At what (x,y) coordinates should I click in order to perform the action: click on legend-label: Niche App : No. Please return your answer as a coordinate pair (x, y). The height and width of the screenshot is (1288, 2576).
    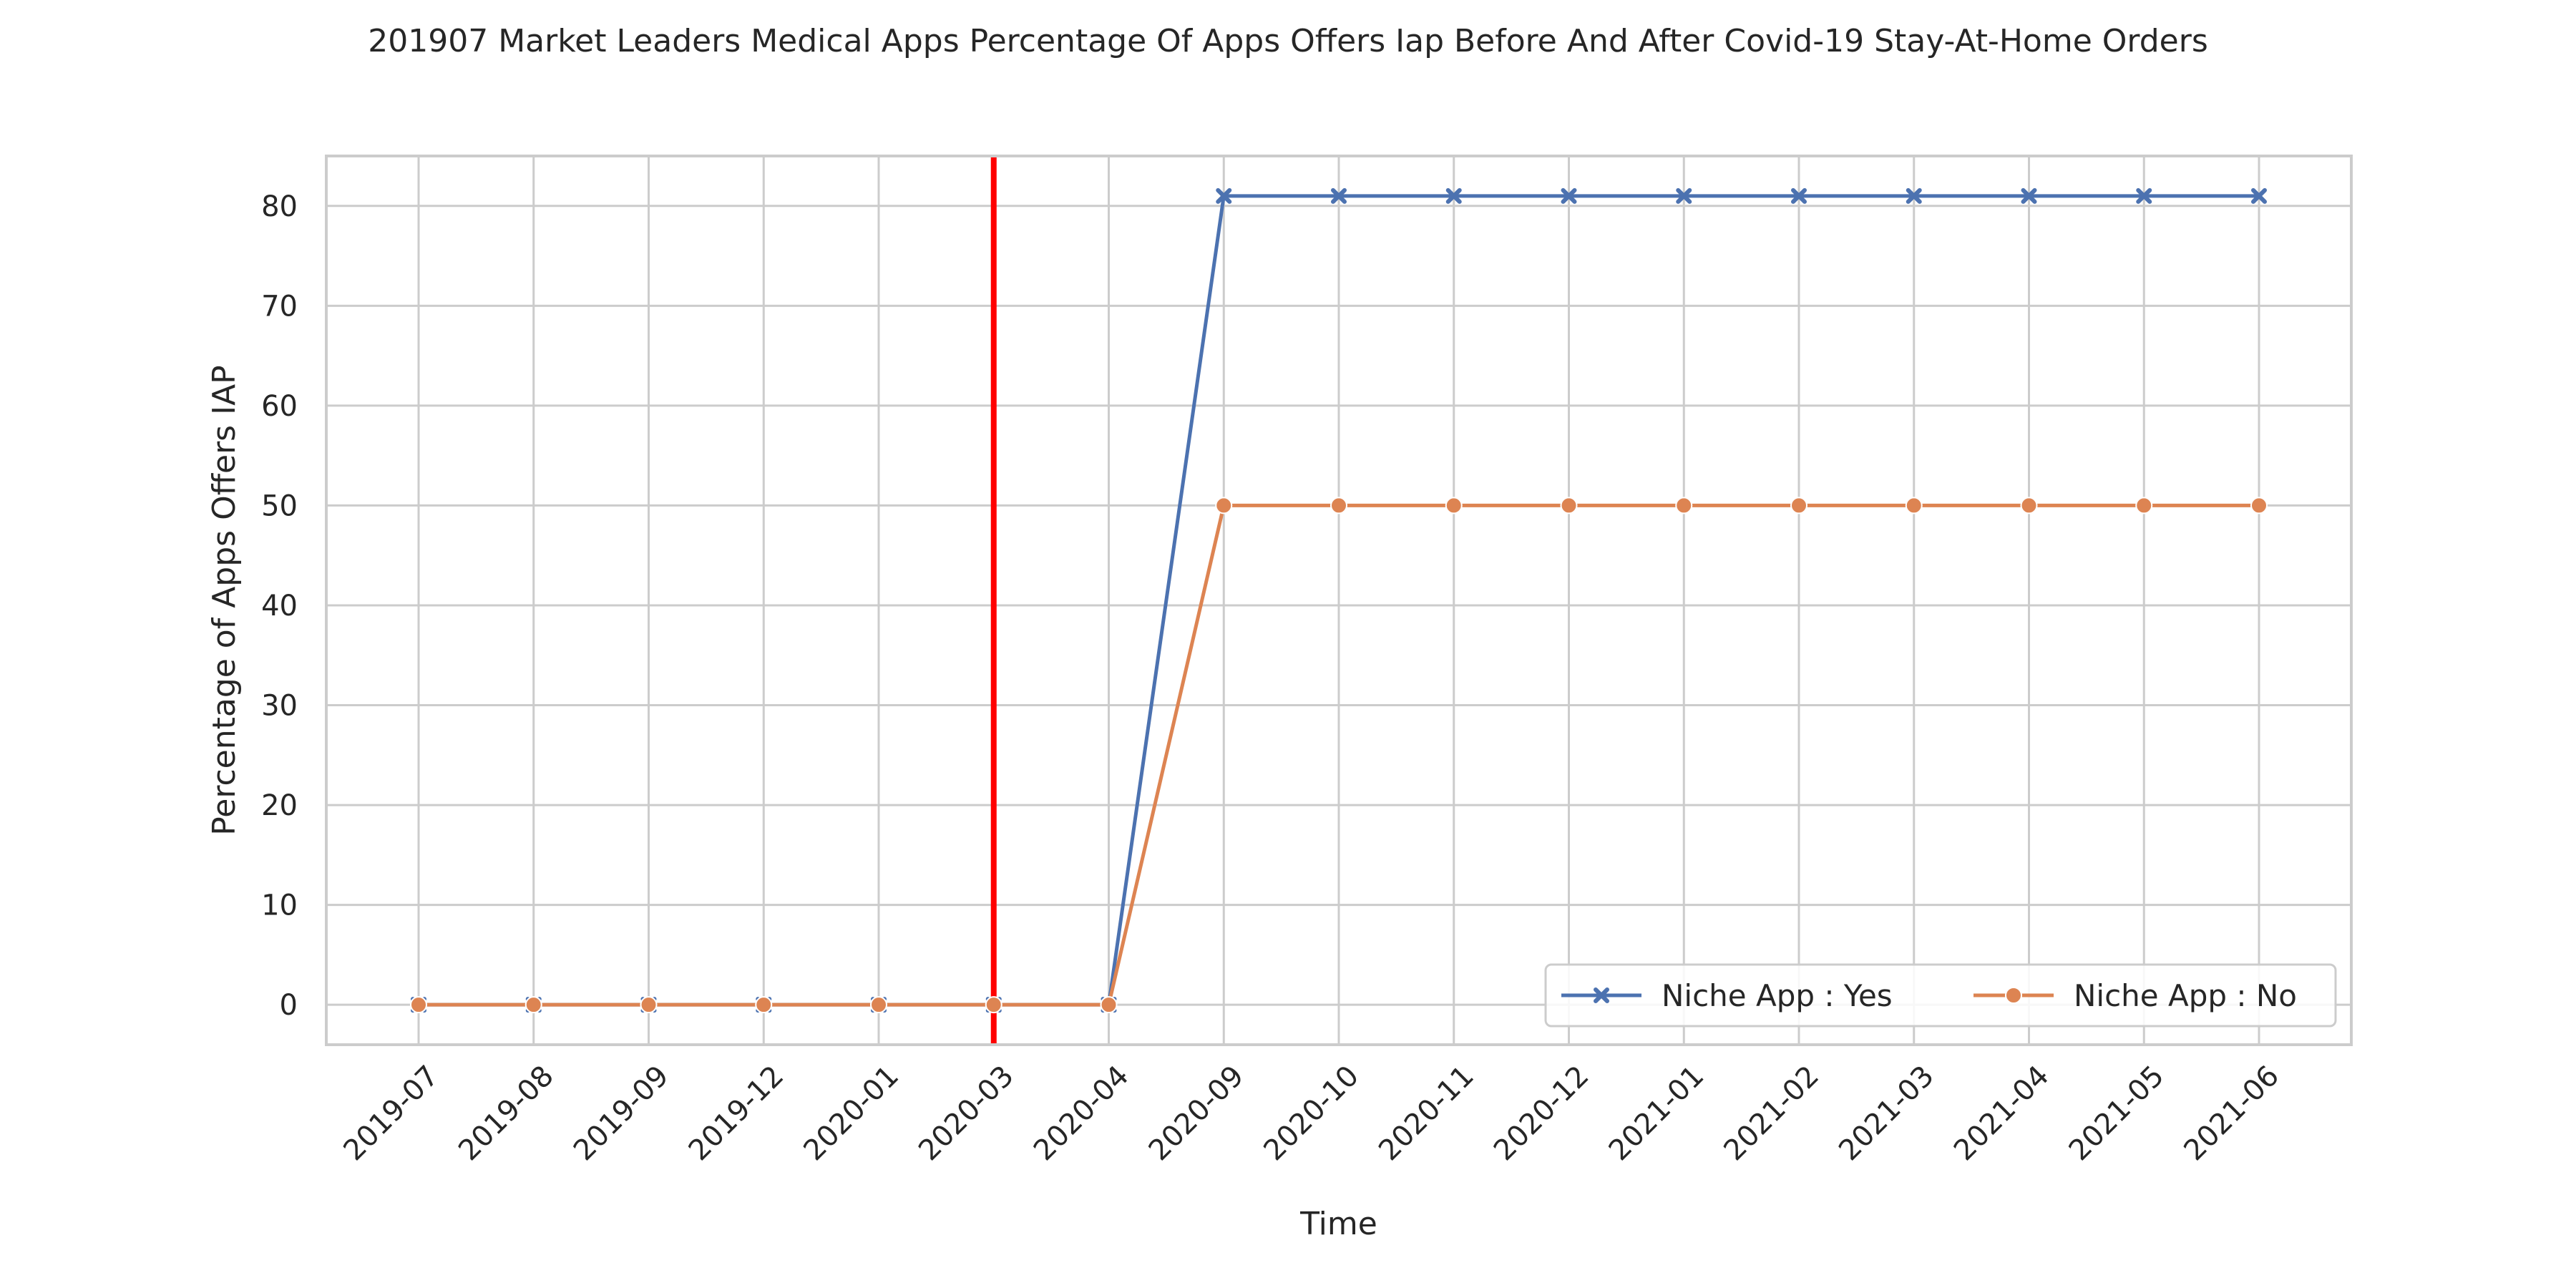
    Looking at the image, I should click on (2185, 995).